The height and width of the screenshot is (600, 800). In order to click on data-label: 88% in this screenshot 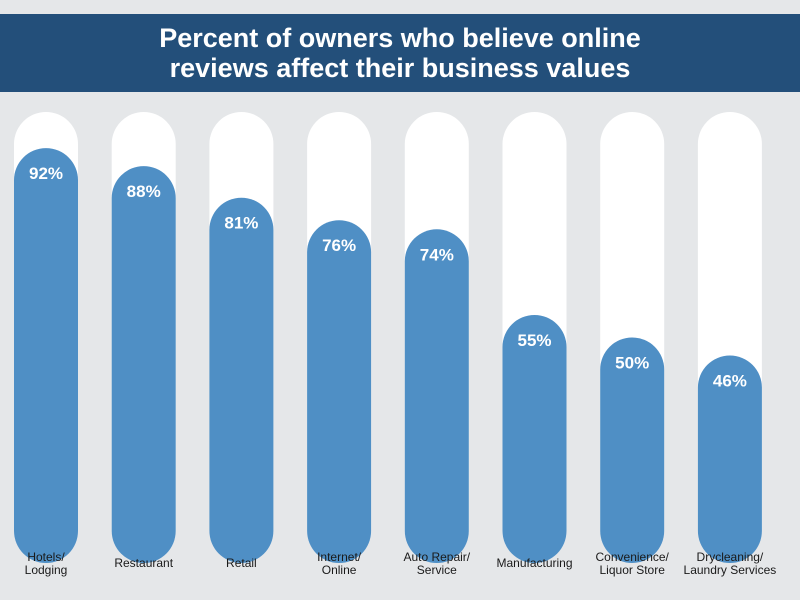, I will do `click(144, 191)`.